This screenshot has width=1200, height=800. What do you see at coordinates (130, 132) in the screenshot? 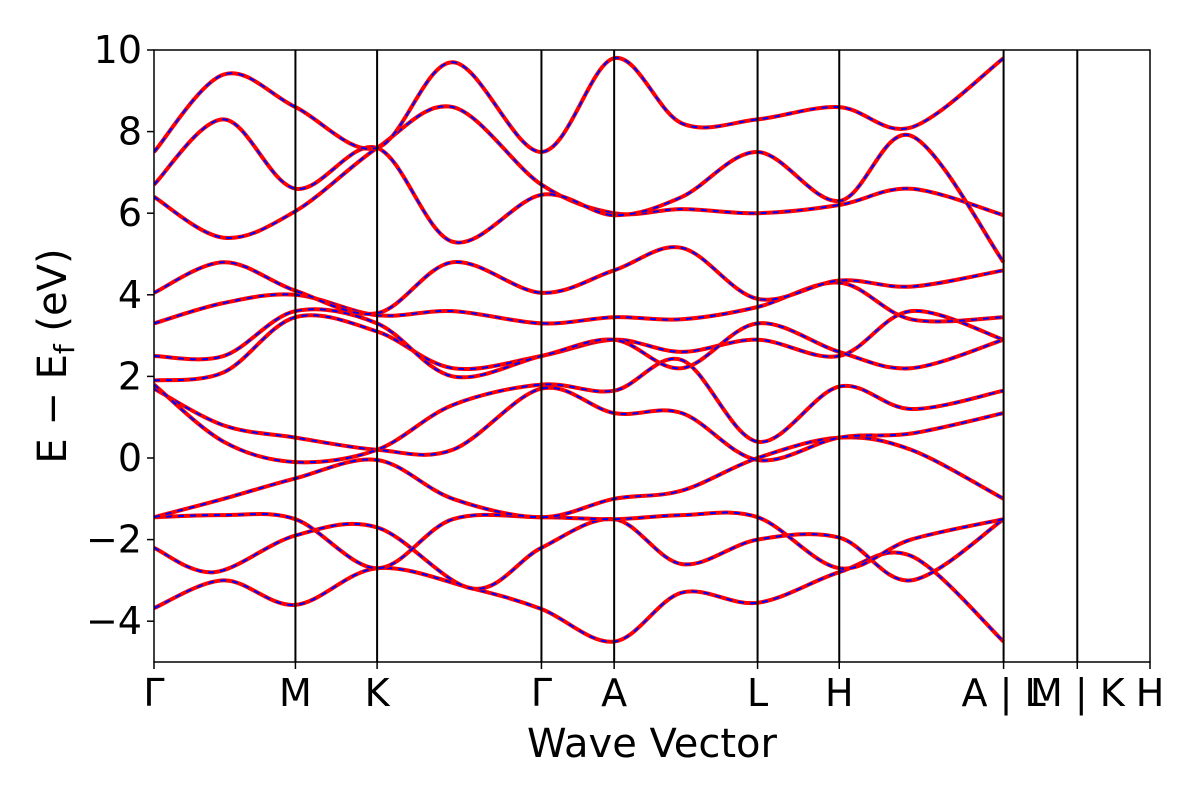
I see `y-tick-label: 8` at bounding box center [130, 132].